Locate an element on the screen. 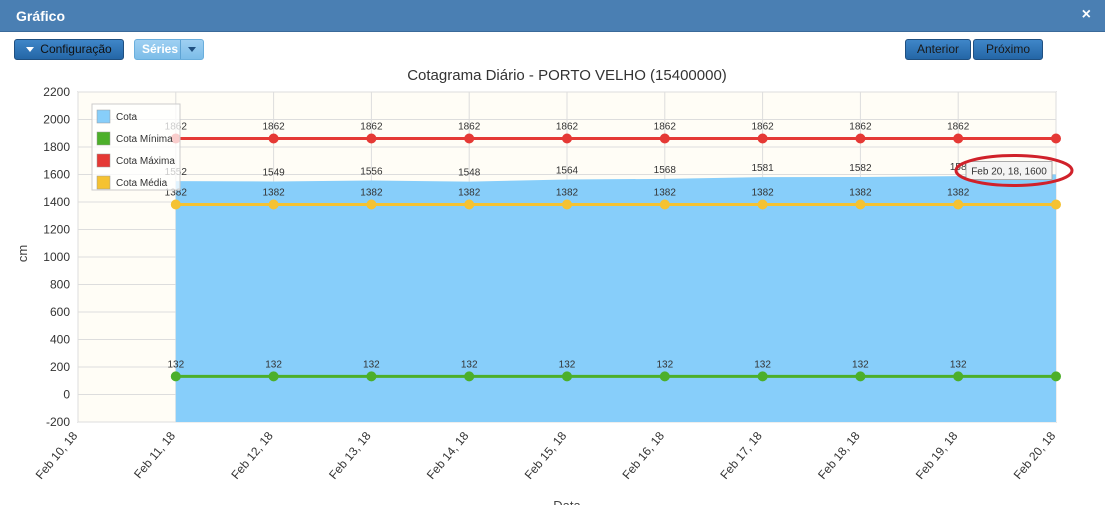 Image resolution: width=1105 pixels, height=505 pixels. highlight-annotation-ring is located at coordinates (1014, 170).